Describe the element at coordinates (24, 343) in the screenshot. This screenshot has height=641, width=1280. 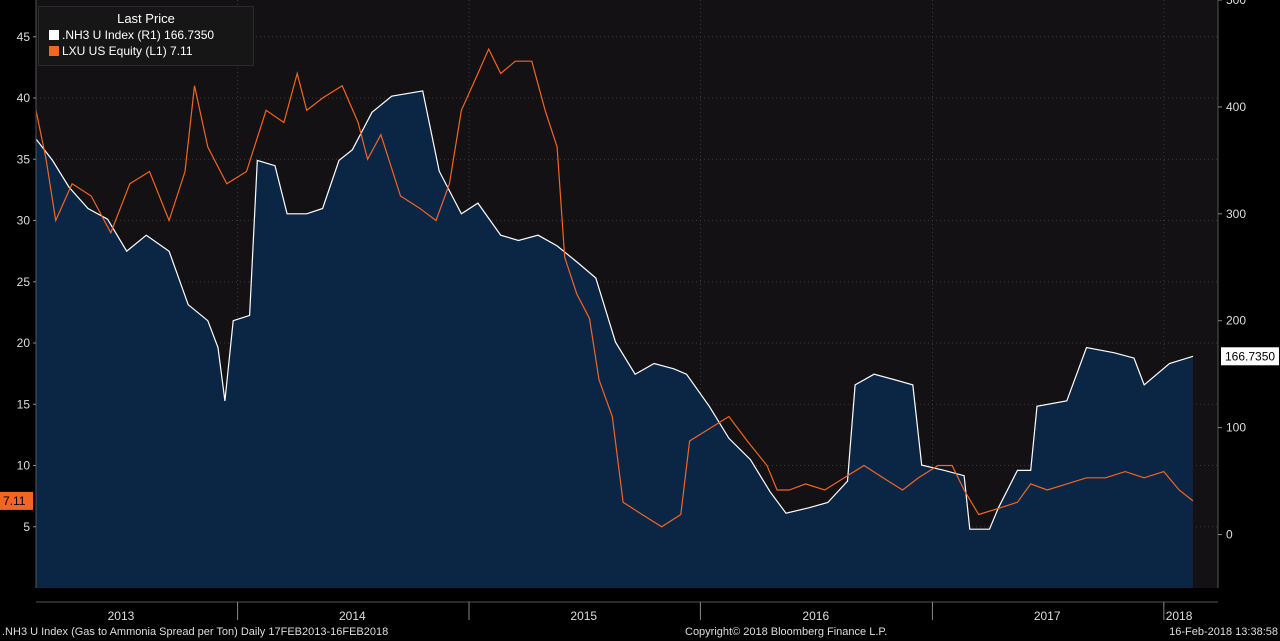
I see `left-tick-label: 20` at that location.